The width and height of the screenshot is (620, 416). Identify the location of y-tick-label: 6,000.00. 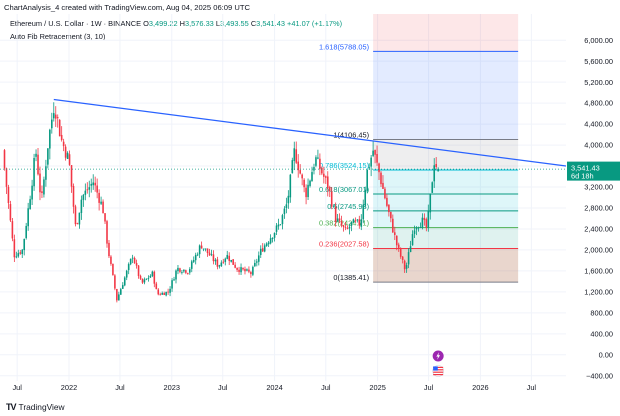
(598, 40).